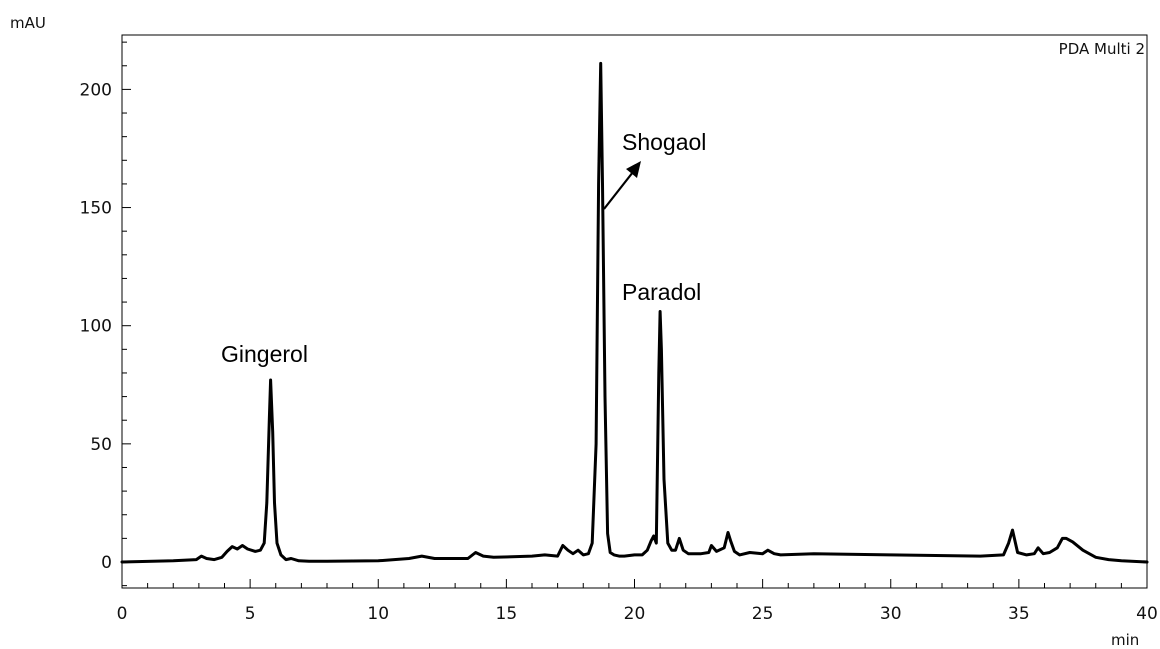 This screenshot has width=1160, height=649. What do you see at coordinates (1147, 614) in the screenshot?
I see `x-tick-label: 40` at bounding box center [1147, 614].